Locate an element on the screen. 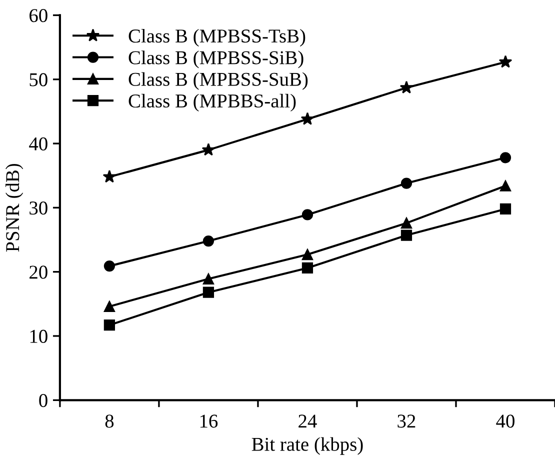 The height and width of the screenshot is (461, 555). y-tick-label: 30 is located at coordinates (39, 208).